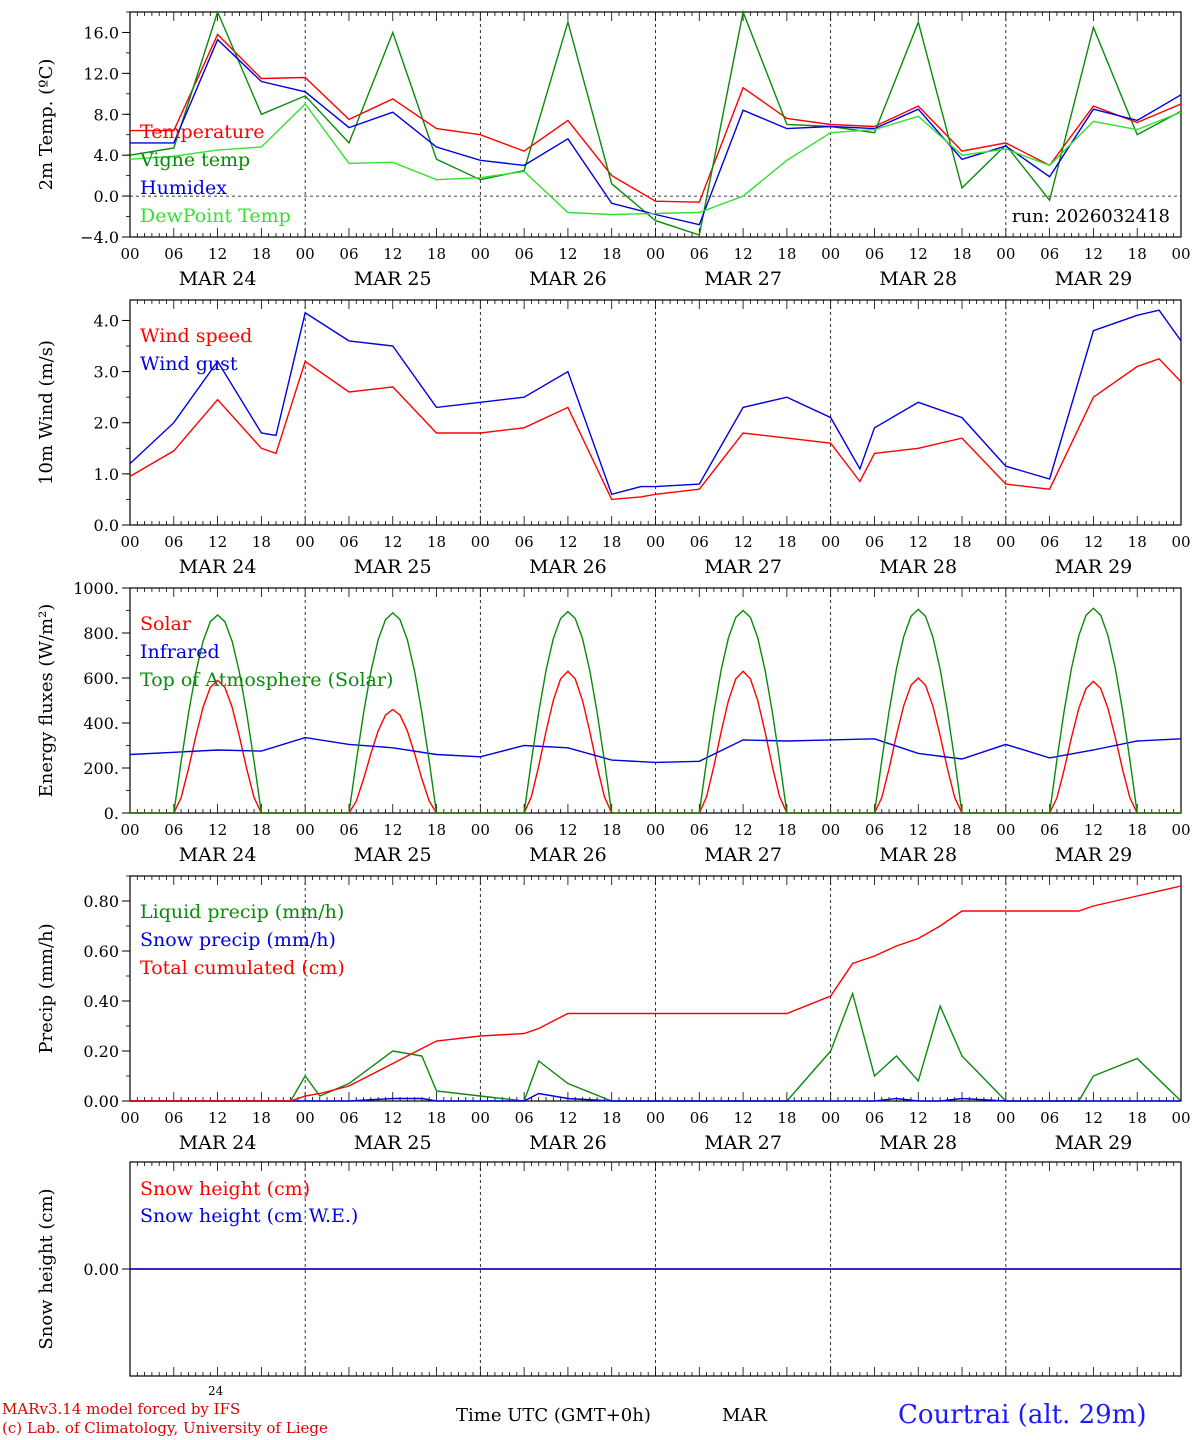 This screenshot has width=1194, height=1440. What do you see at coordinates (101, 633) in the screenshot?
I see `y-tick-label: 800.` at bounding box center [101, 633].